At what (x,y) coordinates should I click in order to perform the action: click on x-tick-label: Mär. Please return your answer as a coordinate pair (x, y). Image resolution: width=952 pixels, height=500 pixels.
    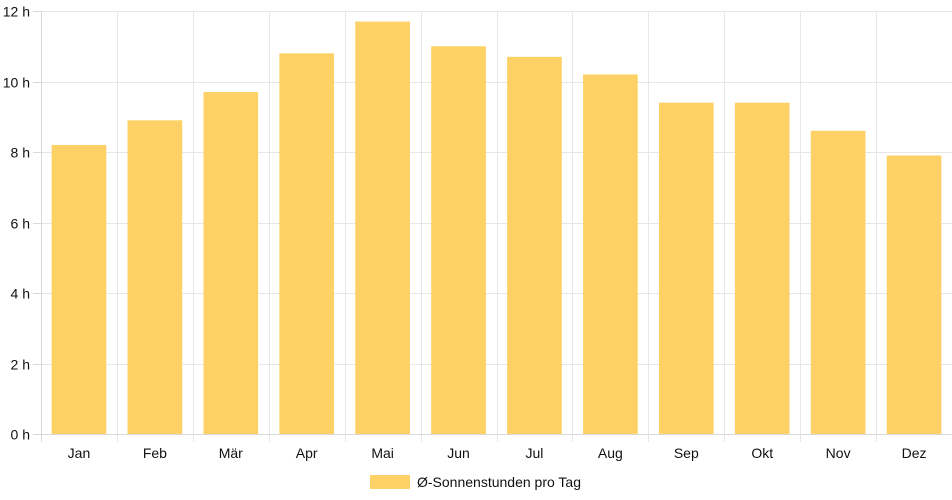
    Looking at the image, I should click on (231, 453).